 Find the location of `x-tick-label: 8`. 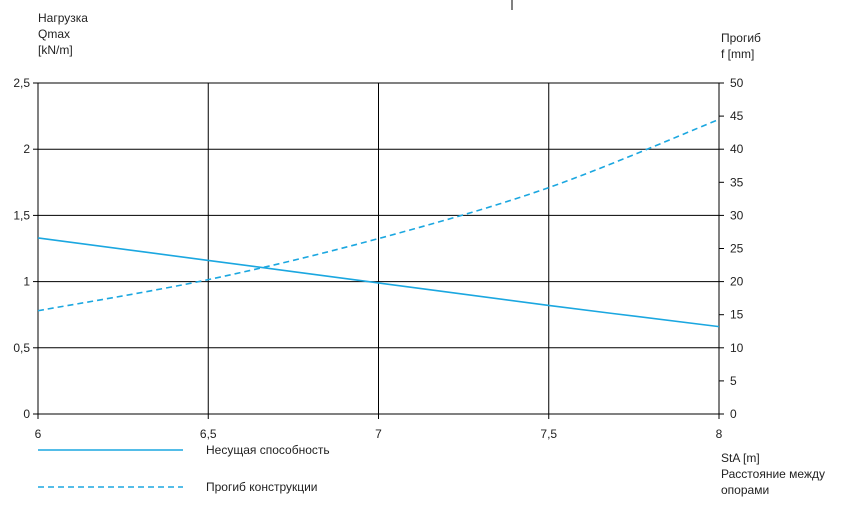

x-tick-label: 8 is located at coordinates (719, 434).